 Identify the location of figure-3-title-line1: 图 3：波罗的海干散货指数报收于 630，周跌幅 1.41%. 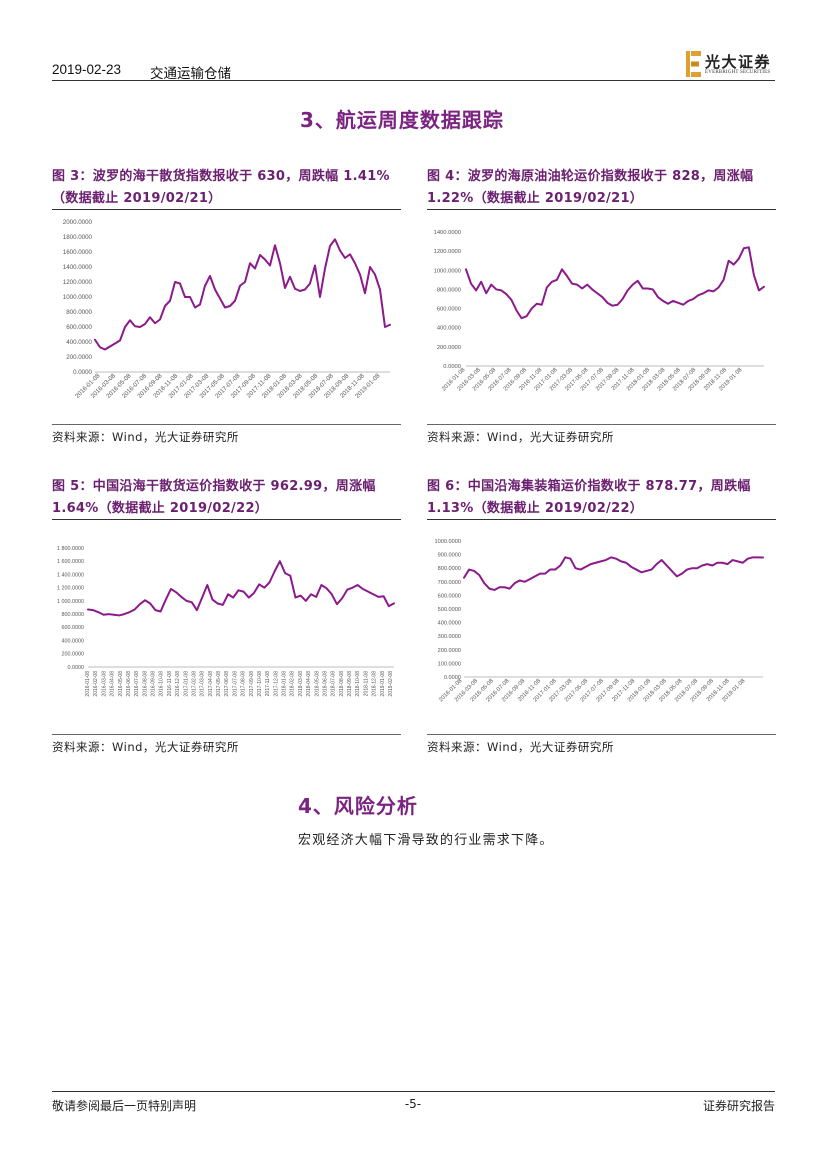
(221, 176).